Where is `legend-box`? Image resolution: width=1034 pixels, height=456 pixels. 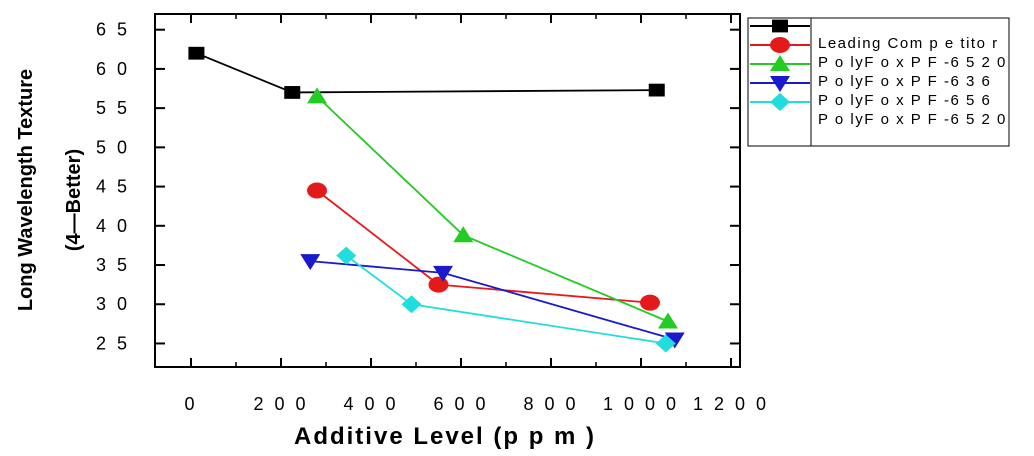 legend-box is located at coordinates (878, 82).